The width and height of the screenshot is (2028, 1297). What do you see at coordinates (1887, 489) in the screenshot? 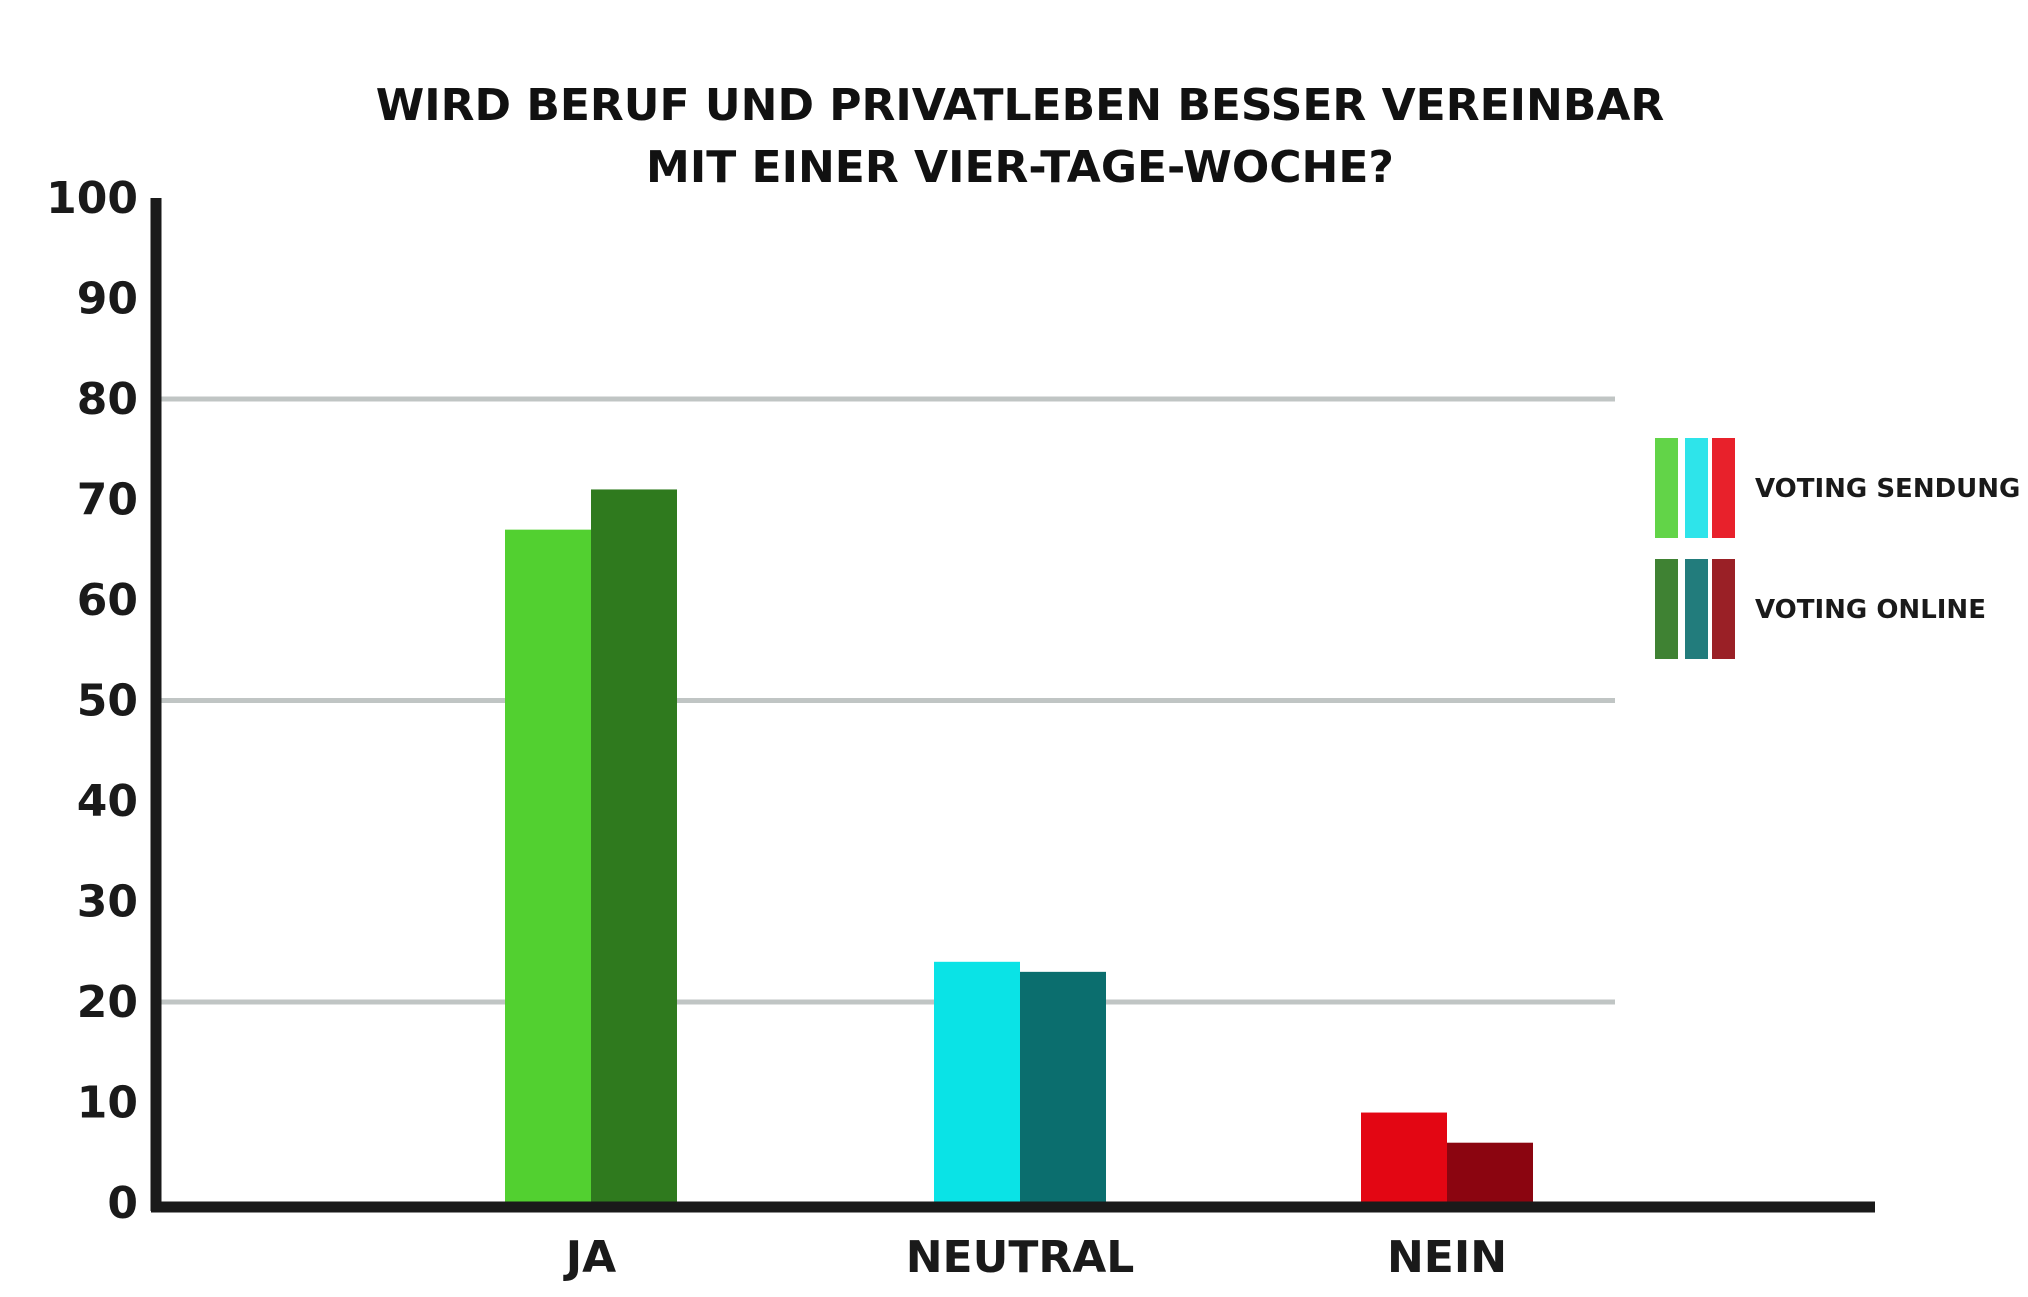
I see `legend-label-voting-sendung: VOTING SENDUNG` at bounding box center [1887, 489].